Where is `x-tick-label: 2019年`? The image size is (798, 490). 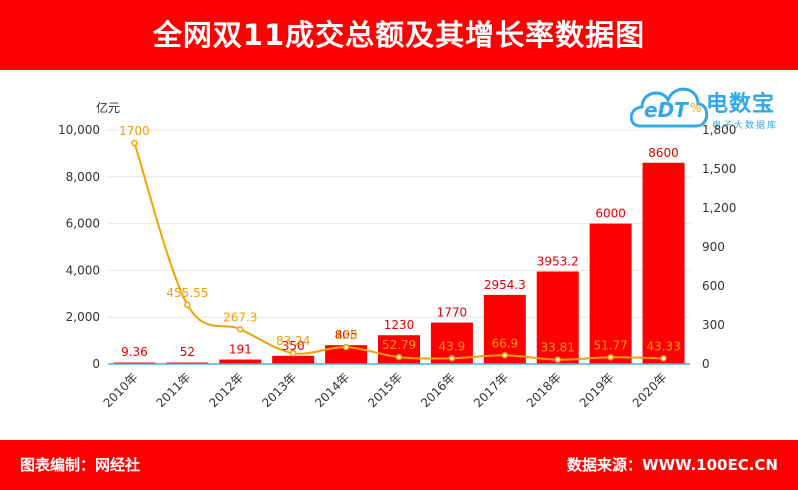
x-tick-label: 2019年 is located at coordinates (597, 390).